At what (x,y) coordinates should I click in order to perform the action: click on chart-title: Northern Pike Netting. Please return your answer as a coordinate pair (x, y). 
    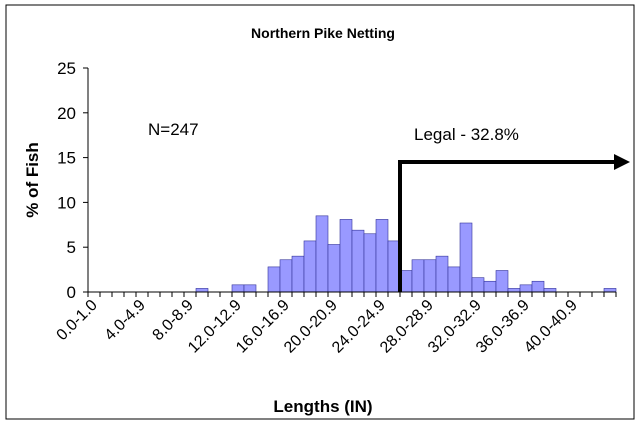
    Looking at the image, I should click on (323, 33).